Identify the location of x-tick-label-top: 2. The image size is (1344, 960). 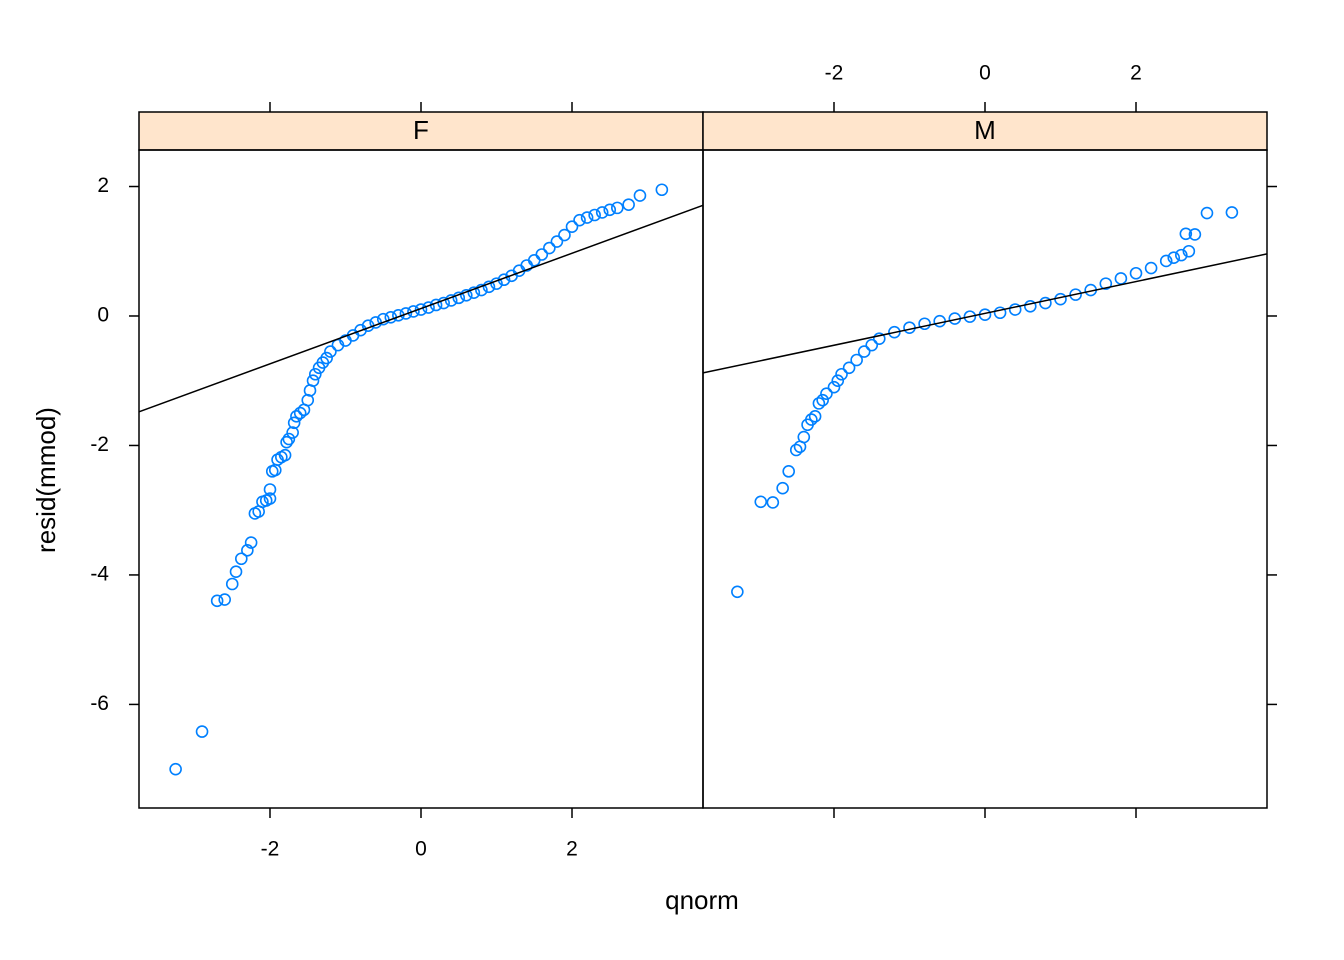
(1136, 73).